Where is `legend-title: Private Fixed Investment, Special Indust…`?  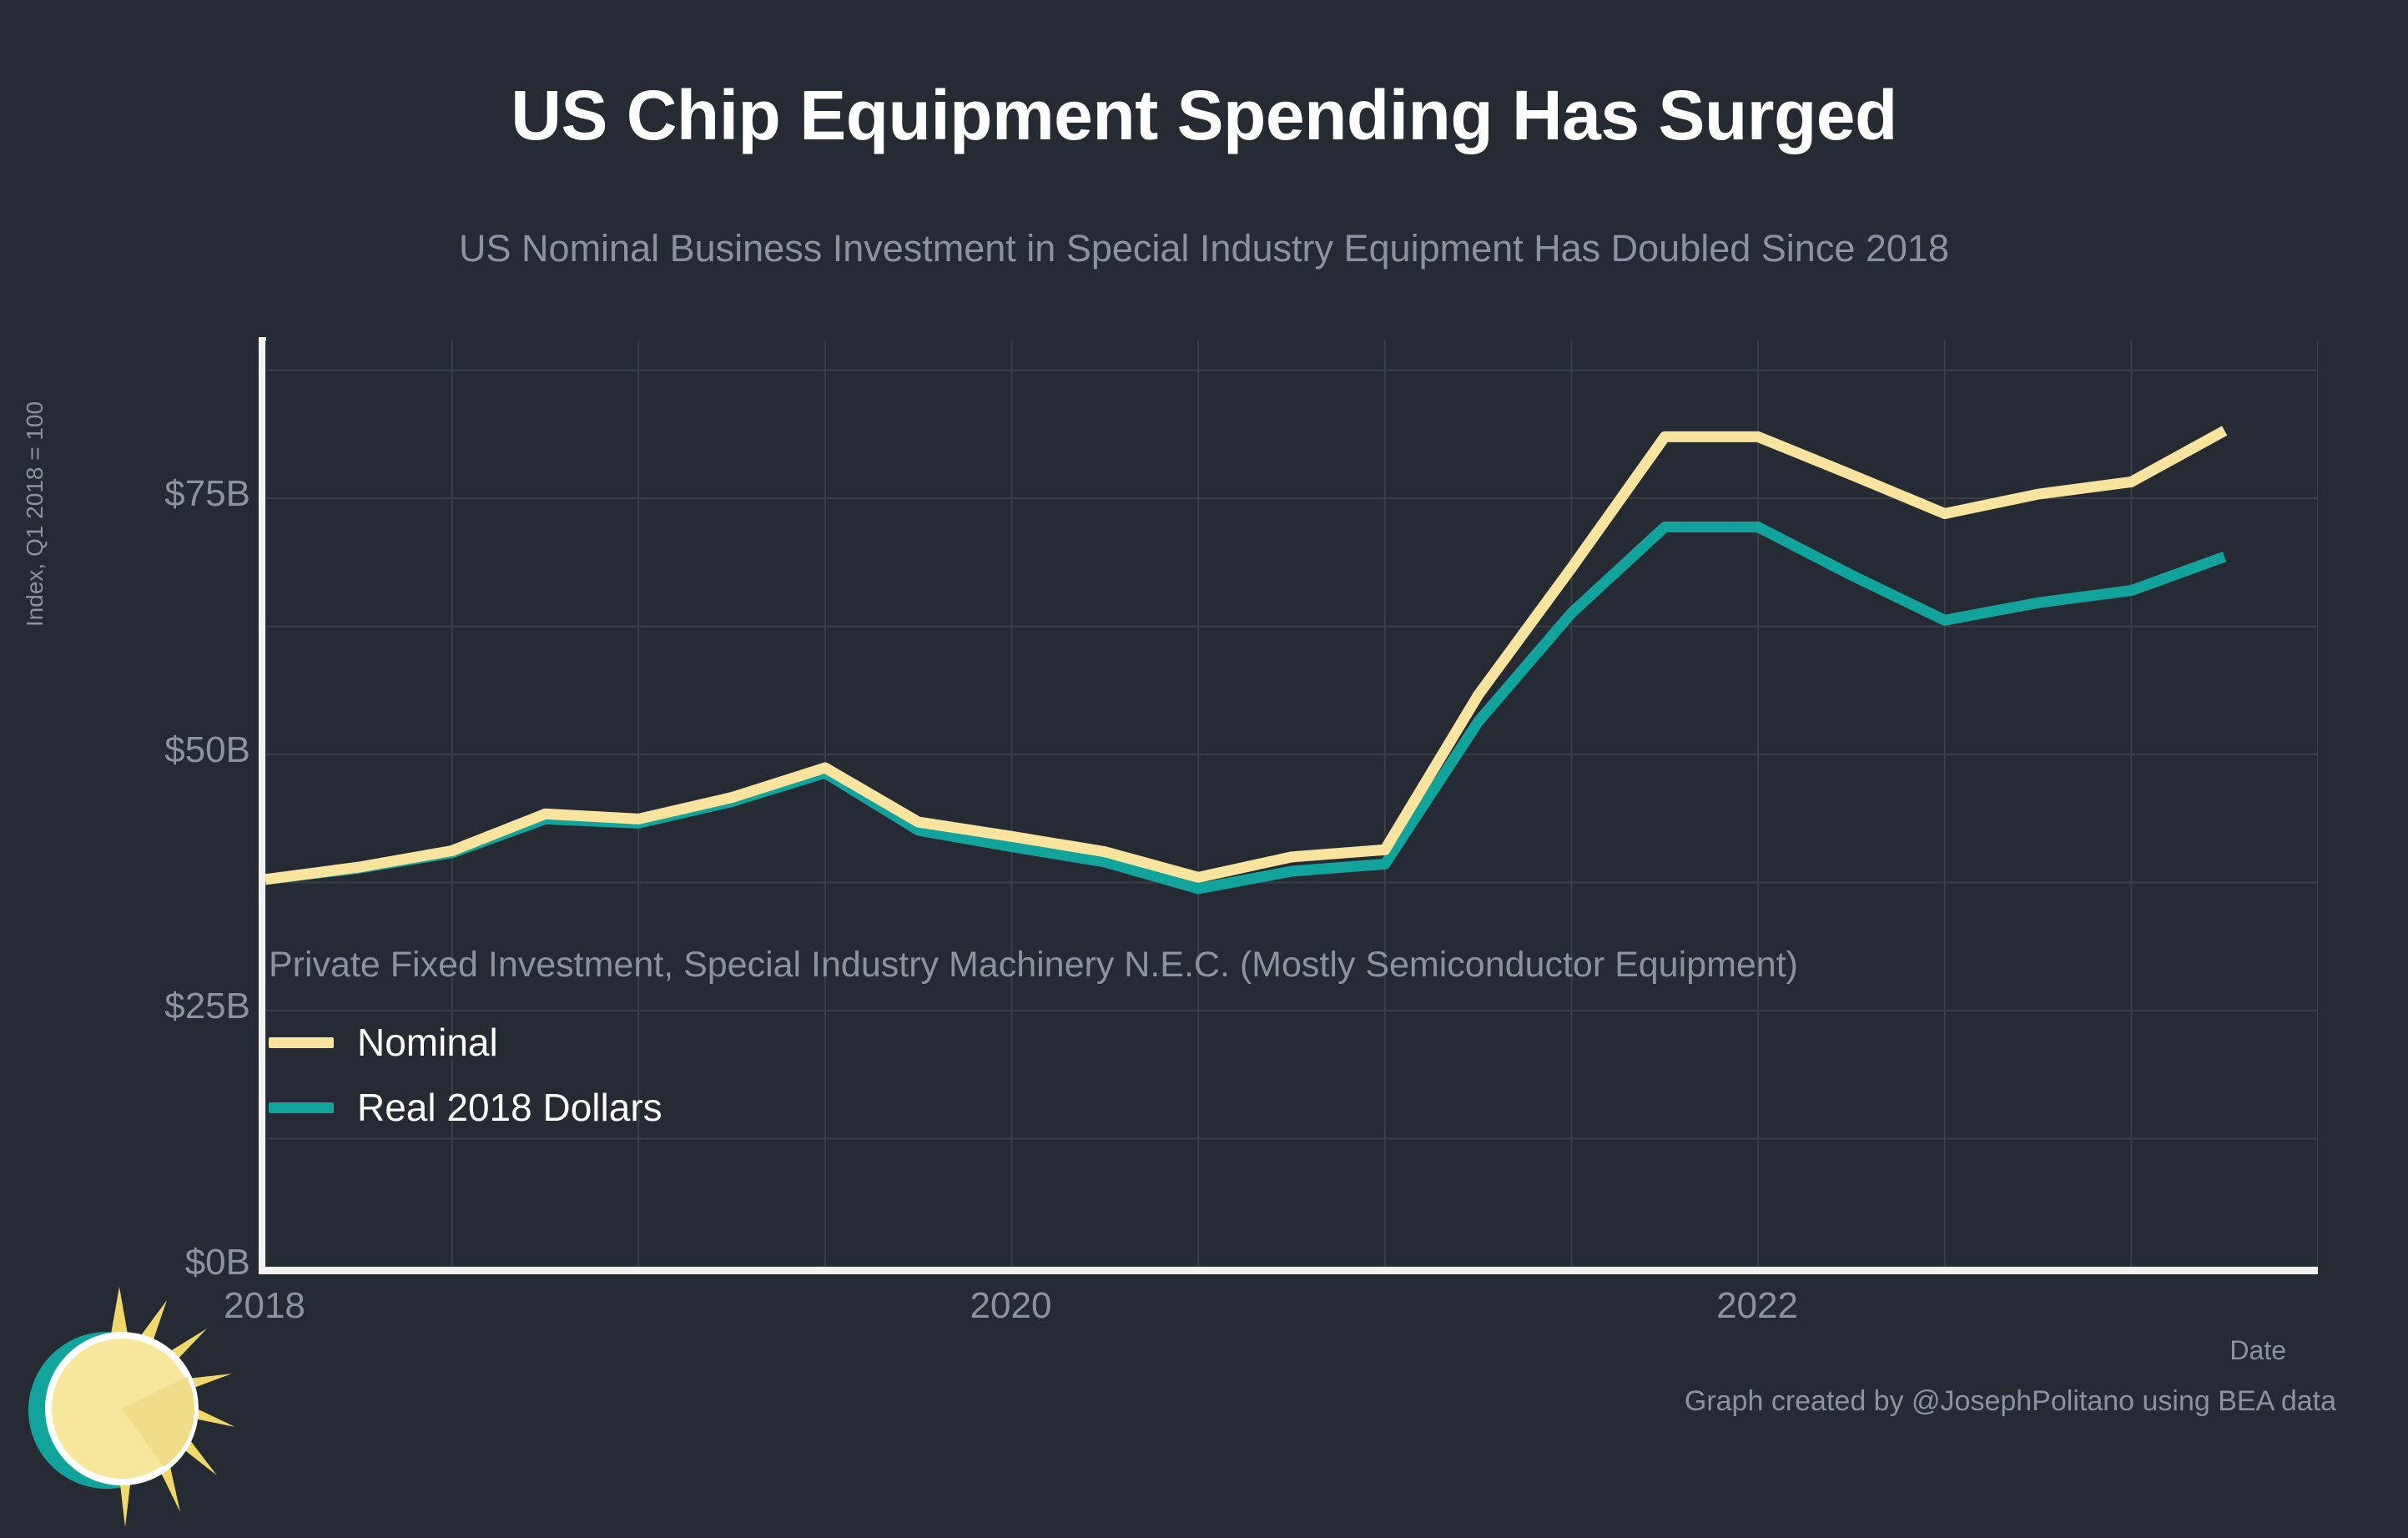 legend-title: Private Fixed Investment, Special Indust… is located at coordinates (1033, 965).